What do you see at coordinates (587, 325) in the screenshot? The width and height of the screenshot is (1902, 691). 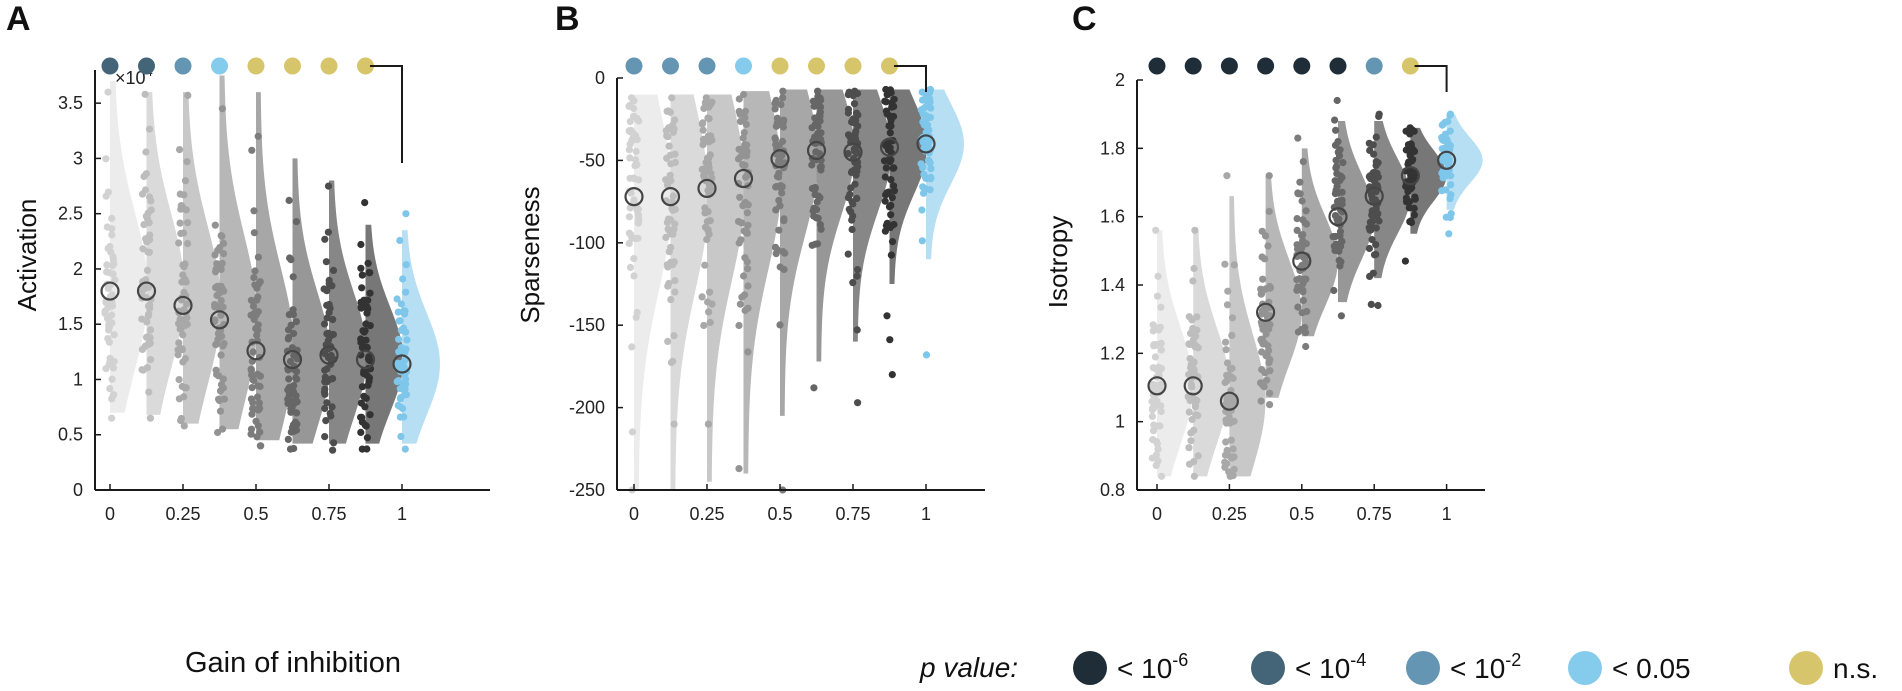 I see `y-tick-label: -150` at bounding box center [587, 325].